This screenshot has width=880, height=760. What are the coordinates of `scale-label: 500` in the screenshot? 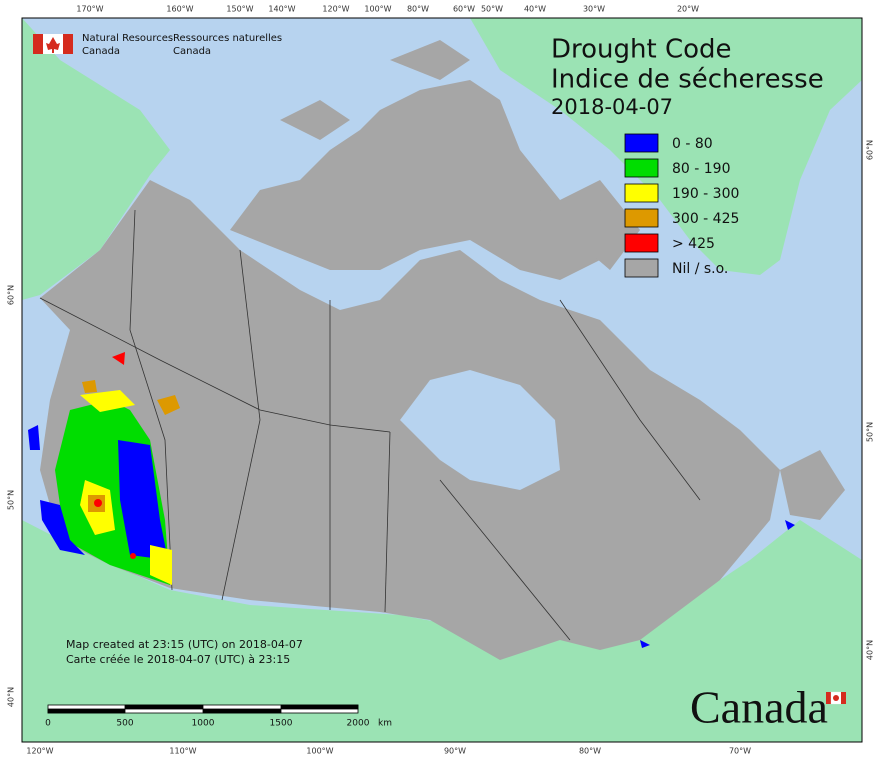 It's located at (124, 724).